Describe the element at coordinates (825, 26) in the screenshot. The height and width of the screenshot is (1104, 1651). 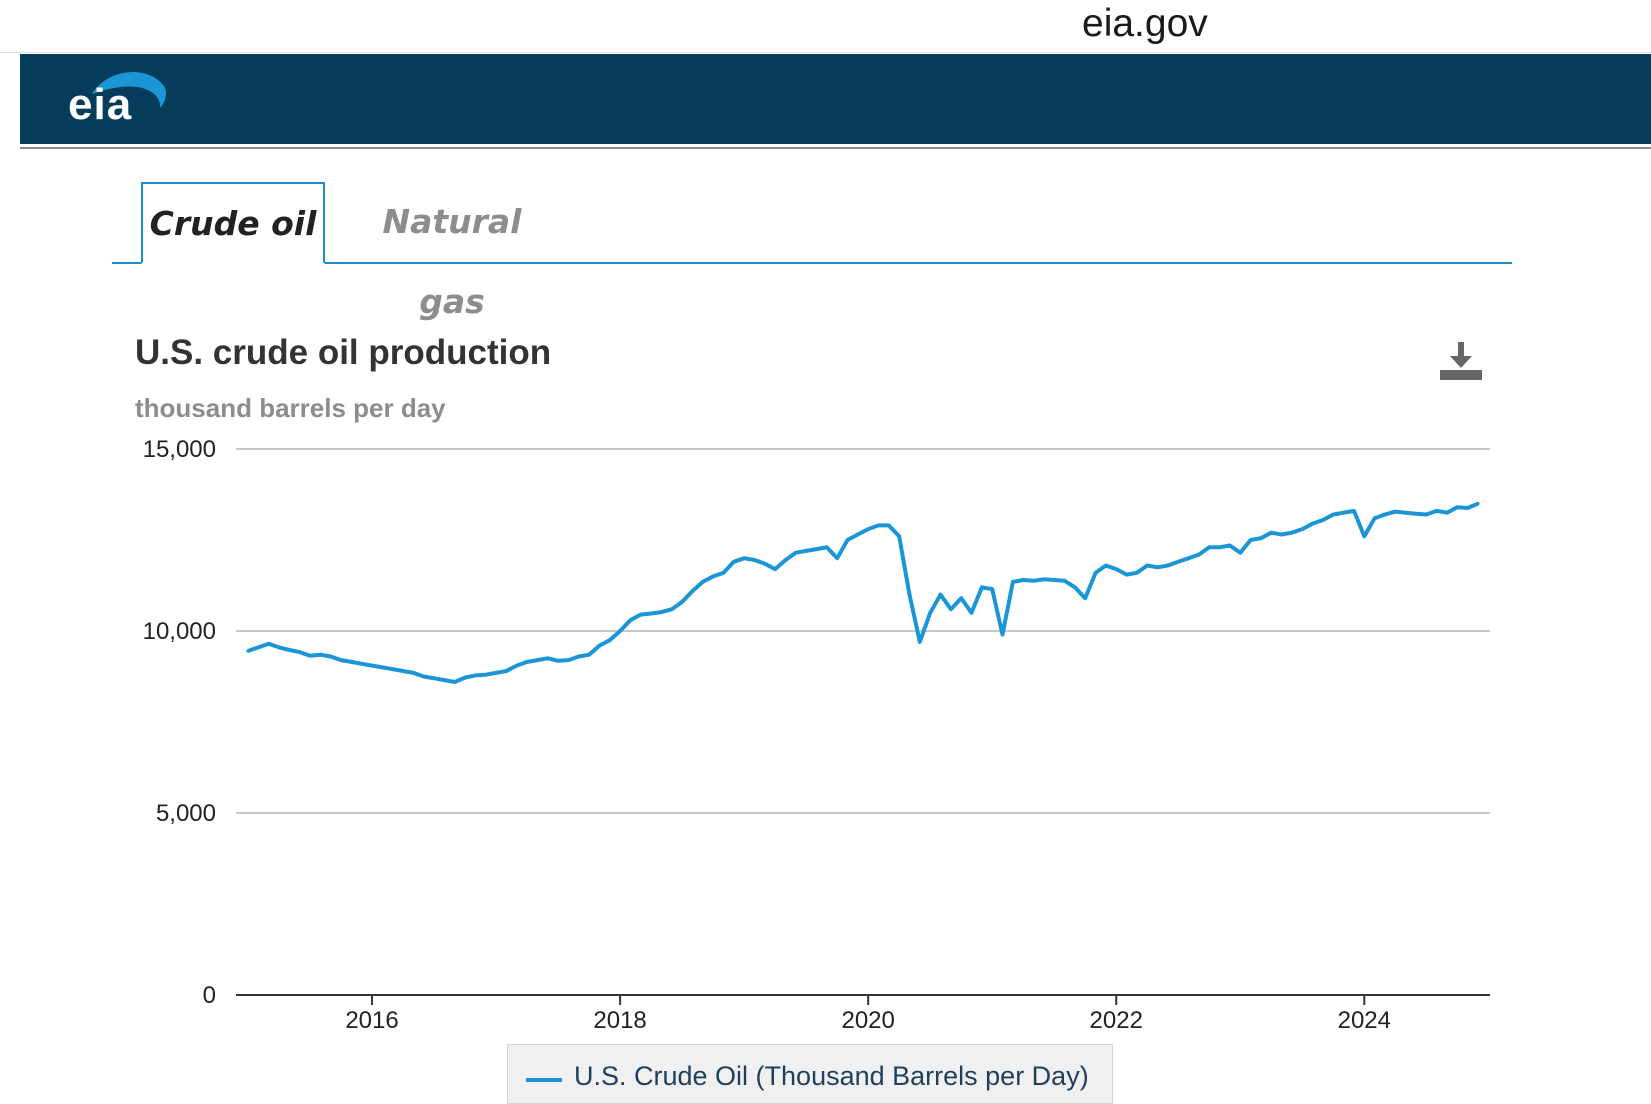
I see `browser-topbar: eia.gov` at that location.